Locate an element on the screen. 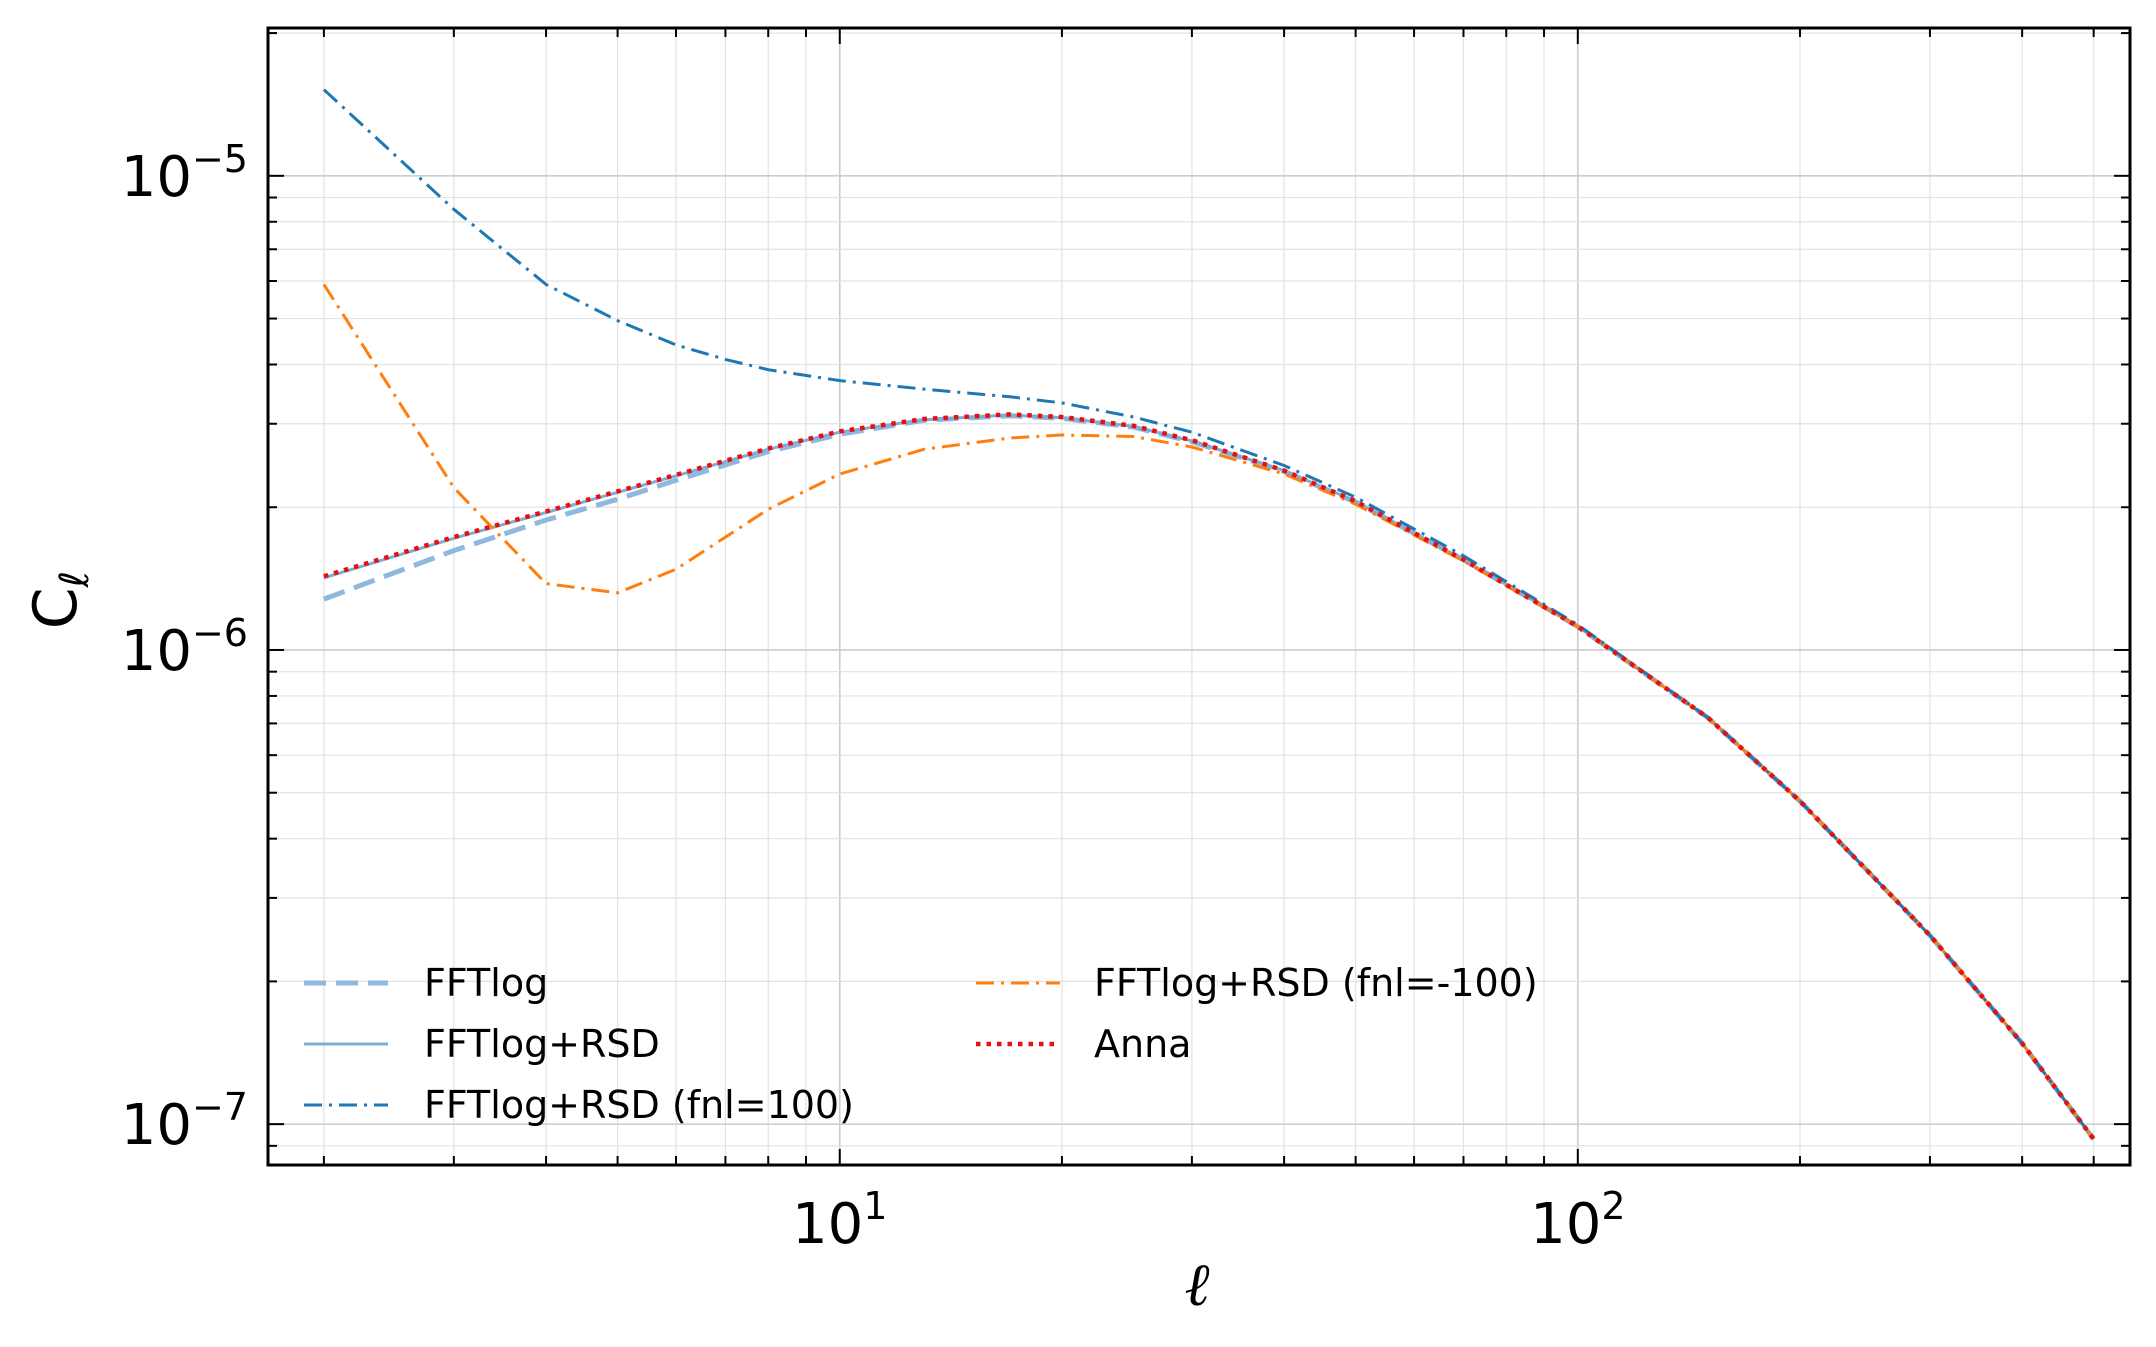 Image resolution: width=2156 pixels, height=1347 pixels. legend-label: FFTlog+RSD (fnl=-100) is located at coordinates (1316, 983).